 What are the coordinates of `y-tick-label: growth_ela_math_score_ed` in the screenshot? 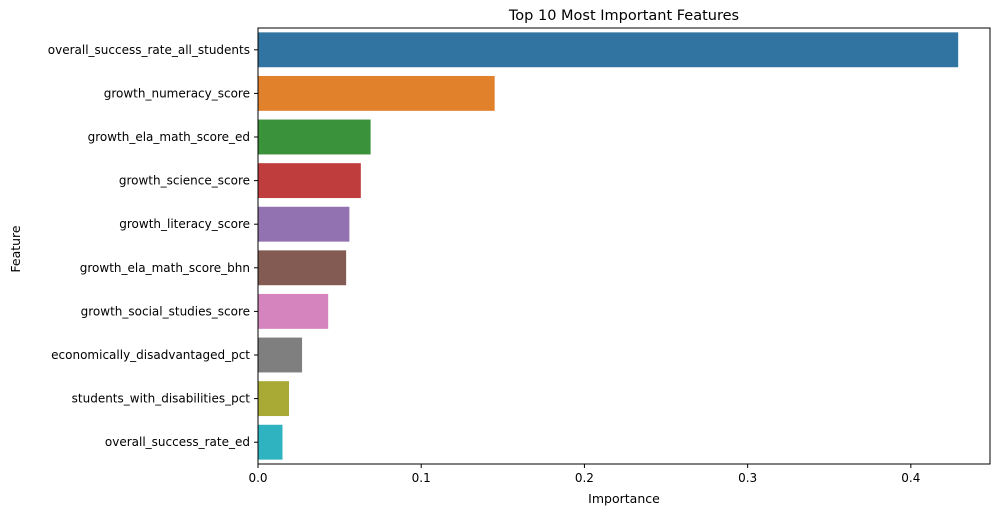 It's located at (169, 137).